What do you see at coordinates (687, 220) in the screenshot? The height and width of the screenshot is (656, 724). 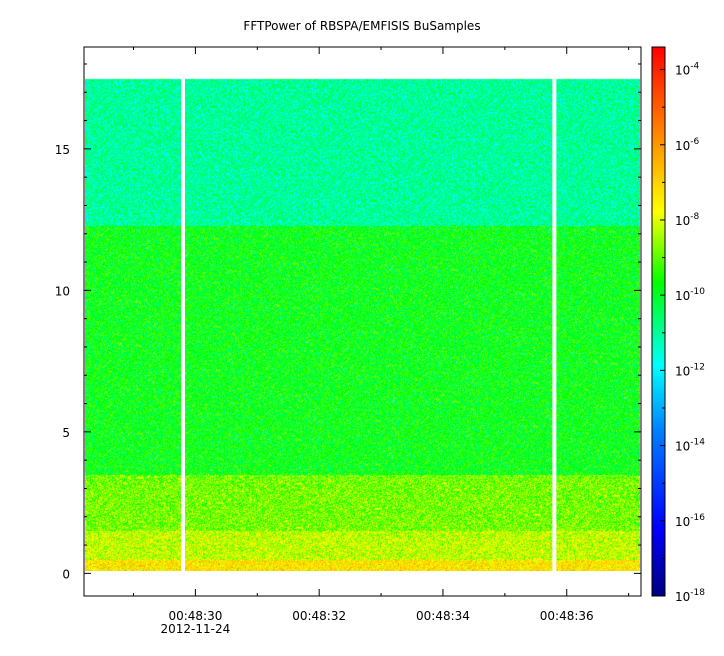 I see `colorbar-tick-label: 10⁻⁸` at bounding box center [687, 220].